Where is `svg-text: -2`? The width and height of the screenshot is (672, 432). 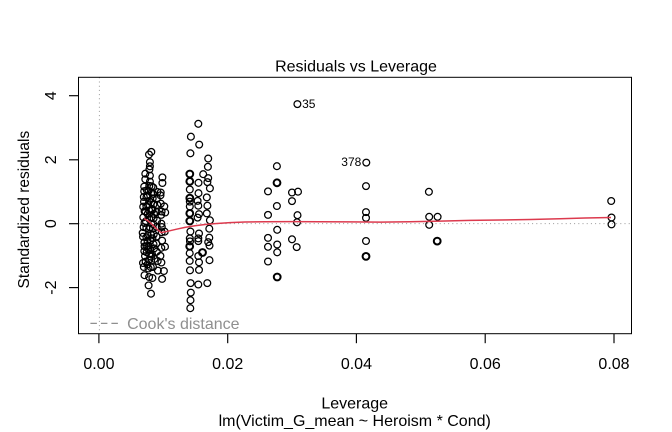 svg-text: -2 is located at coordinates (51, 287).